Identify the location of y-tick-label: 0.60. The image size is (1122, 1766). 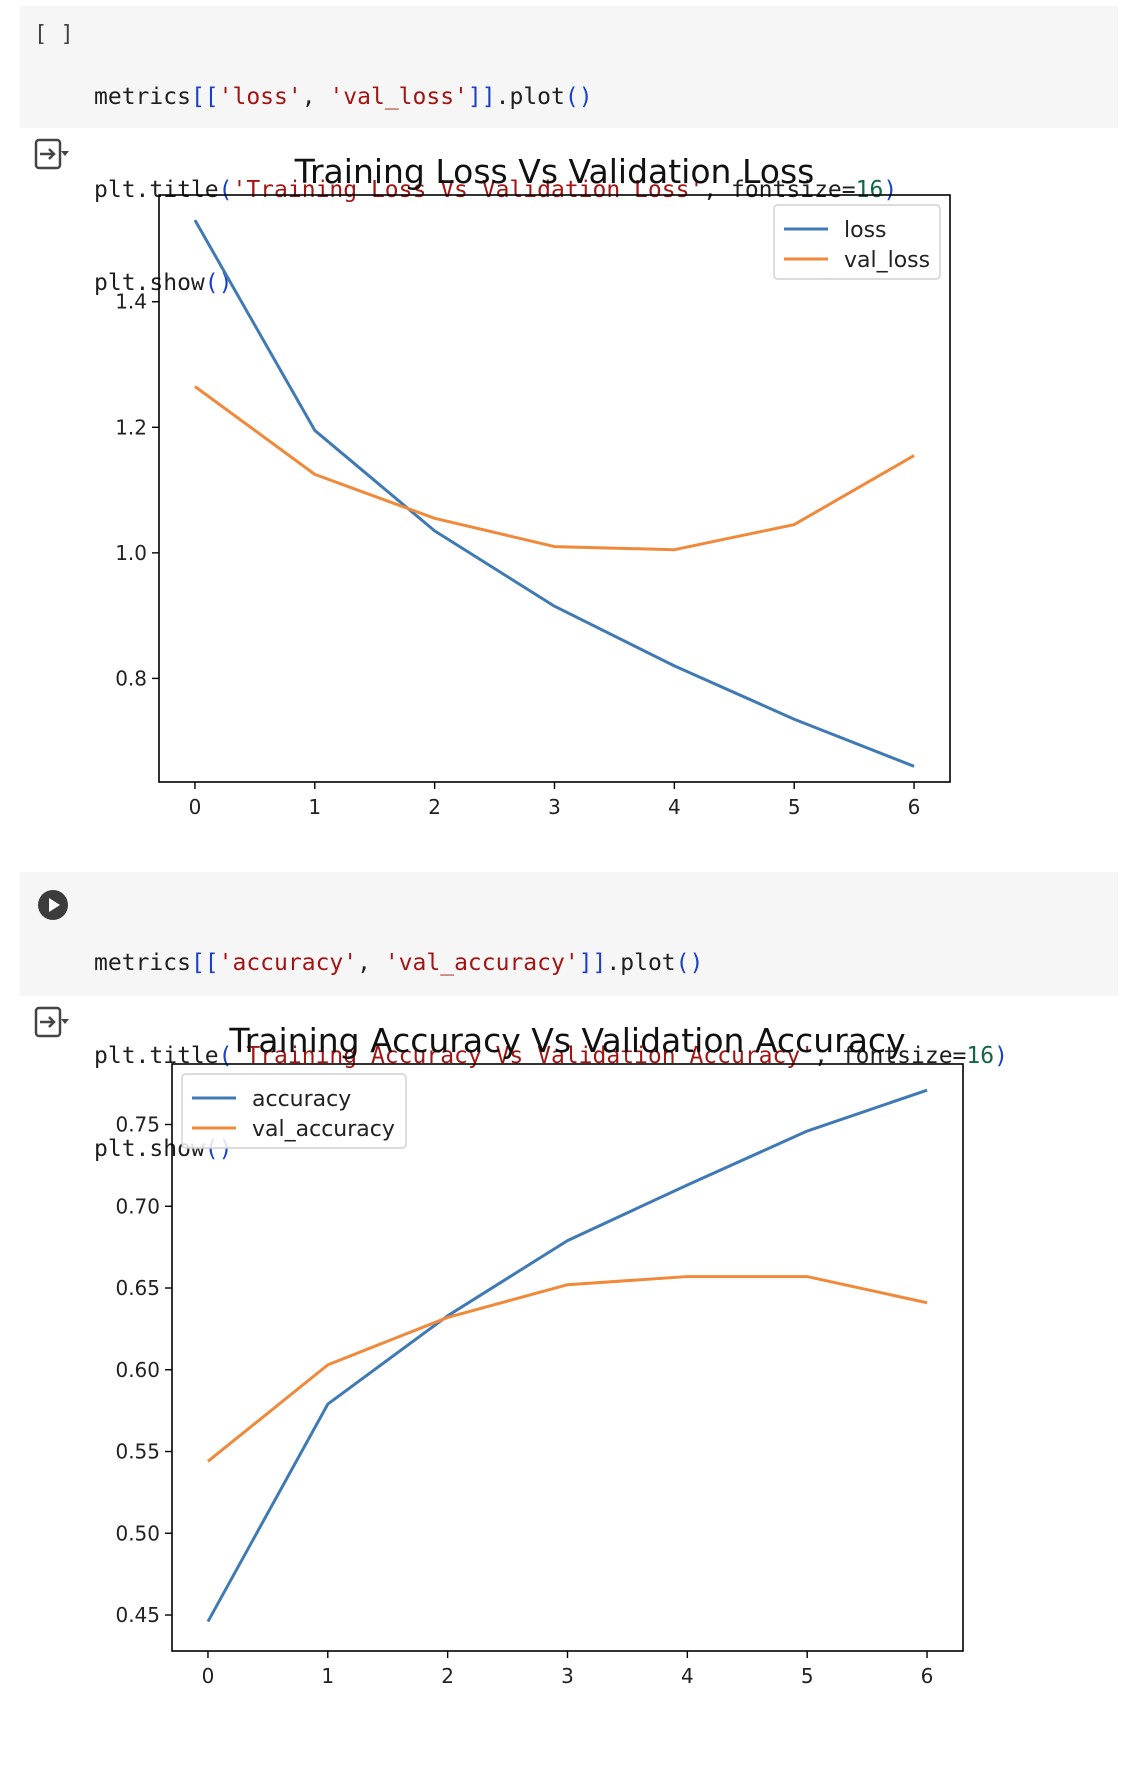
(137, 1370).